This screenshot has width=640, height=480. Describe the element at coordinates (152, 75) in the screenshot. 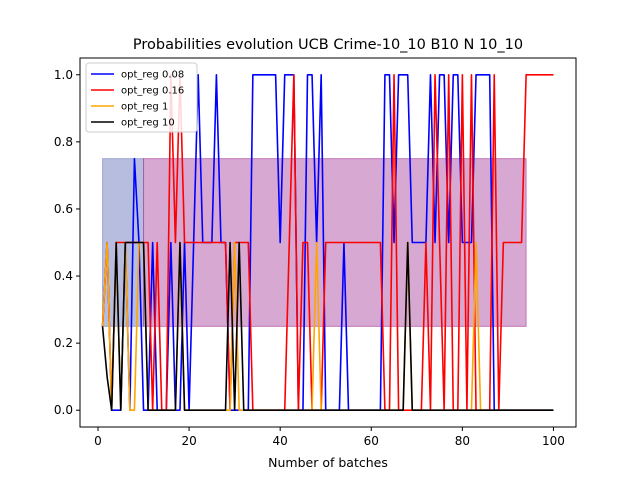

I see `legend-label-0: opt_reg 0.08` at that location.